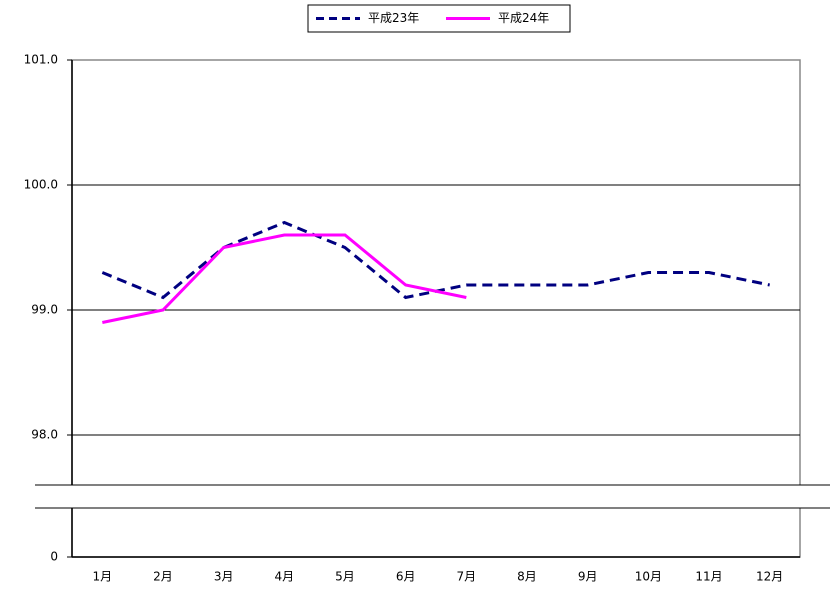 The width and height of the screenshot is (832, 593). I want to click on y-tick-label: 99.0, so click(44, 310).